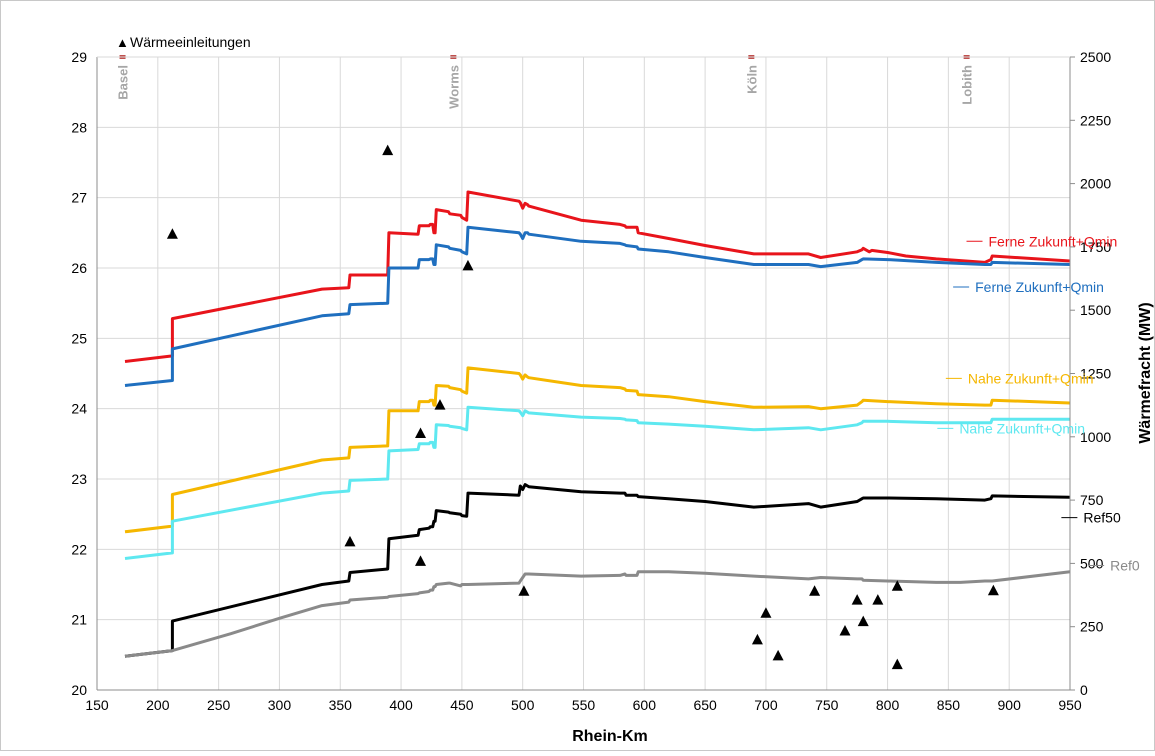 The image size is (1155, 756). I want to click on y-tick-label-left: 27, so click(79, 198).